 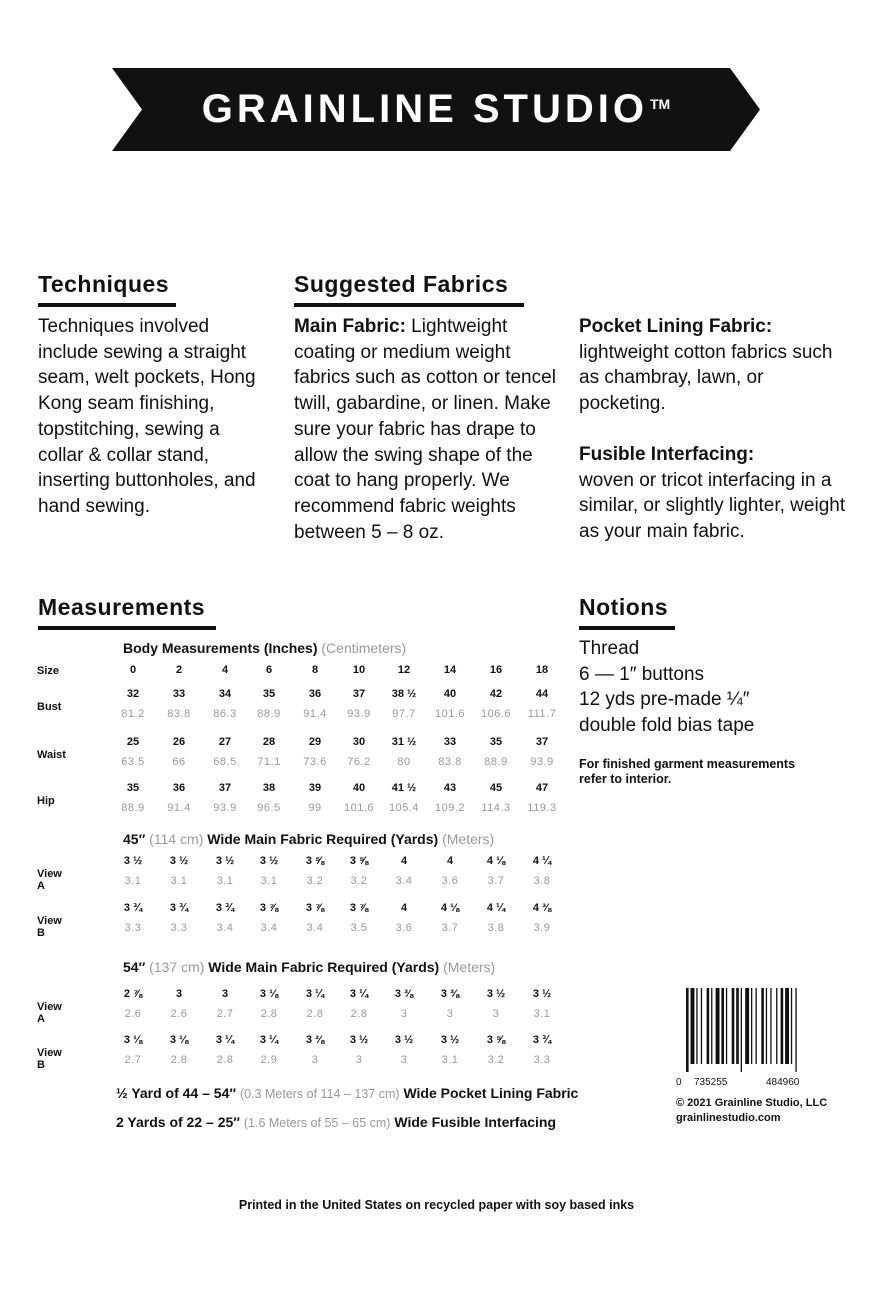 I want to click on value-metric: 73.6, so click(x=315, y=762).